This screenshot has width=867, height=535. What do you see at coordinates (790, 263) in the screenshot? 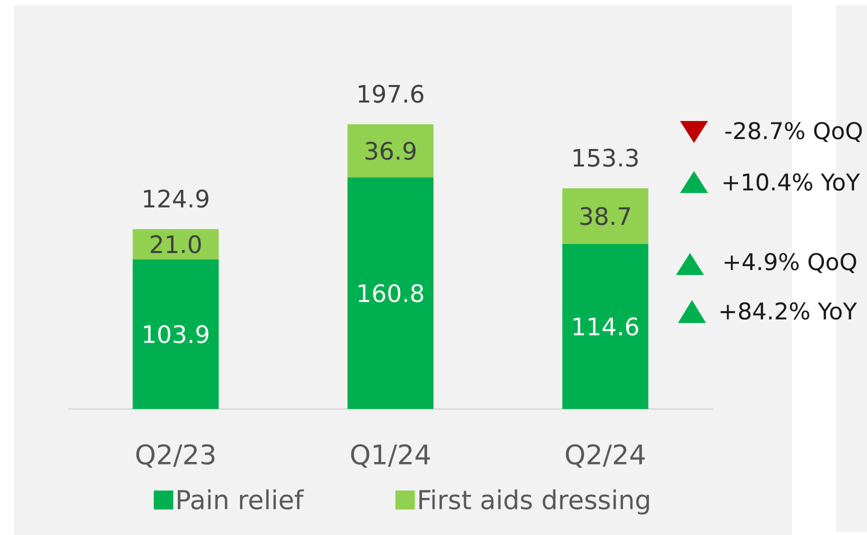
I see `text: +4.9% QoQ` at bounding box center [790, 263].